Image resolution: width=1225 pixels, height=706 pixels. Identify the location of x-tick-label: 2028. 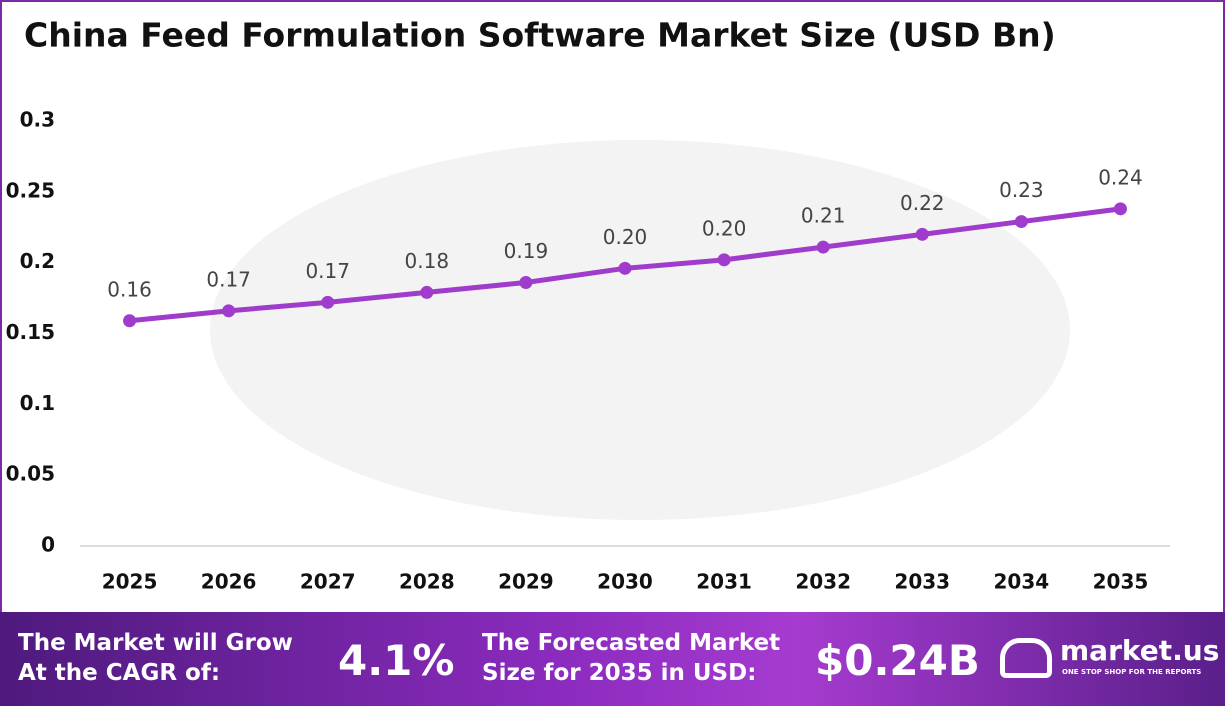
(427, 582).